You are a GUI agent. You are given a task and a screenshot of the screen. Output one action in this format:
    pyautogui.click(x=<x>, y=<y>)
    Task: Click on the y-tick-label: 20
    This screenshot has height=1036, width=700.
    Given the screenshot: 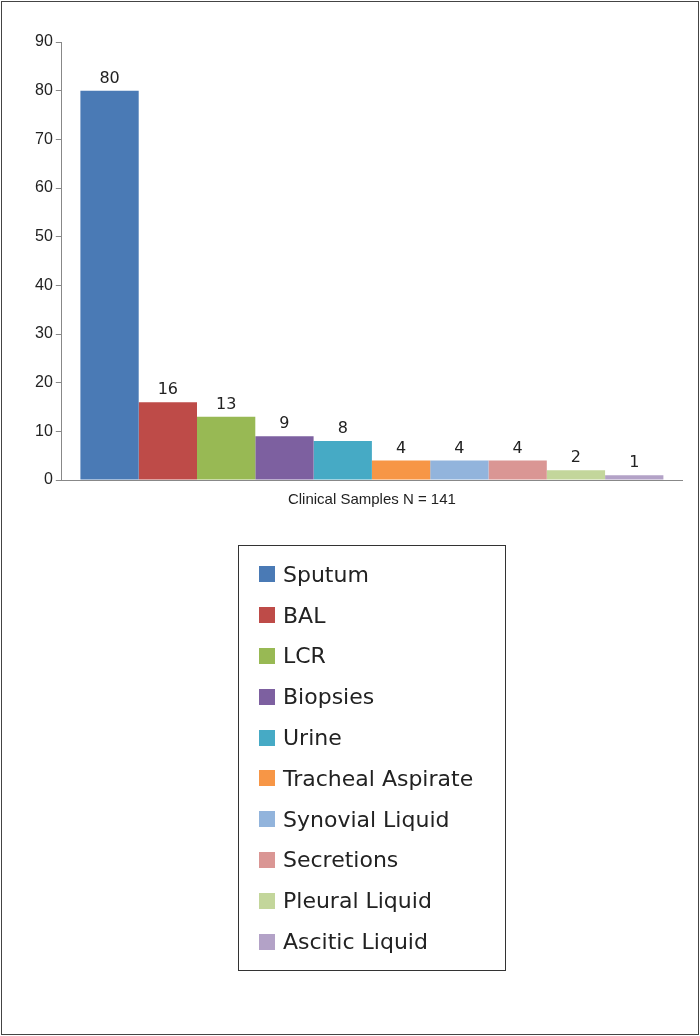 What is the action you would take?
    pyautogui.click(x=44, y=382)
    